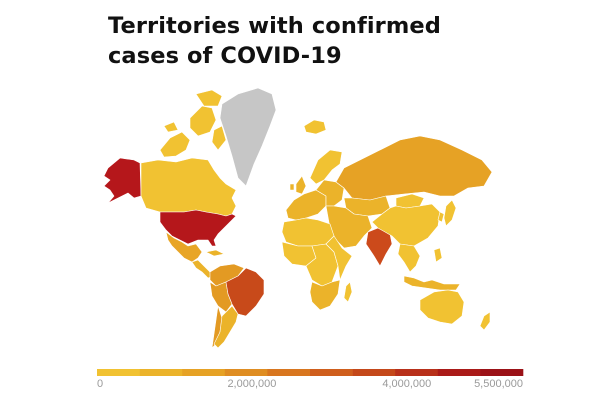 The height and width of the screenshot is (400, 600). What do you see at coordinates (122, 180) in the screenshot?
I see `region-alaska` at bounding box center [122, 180].